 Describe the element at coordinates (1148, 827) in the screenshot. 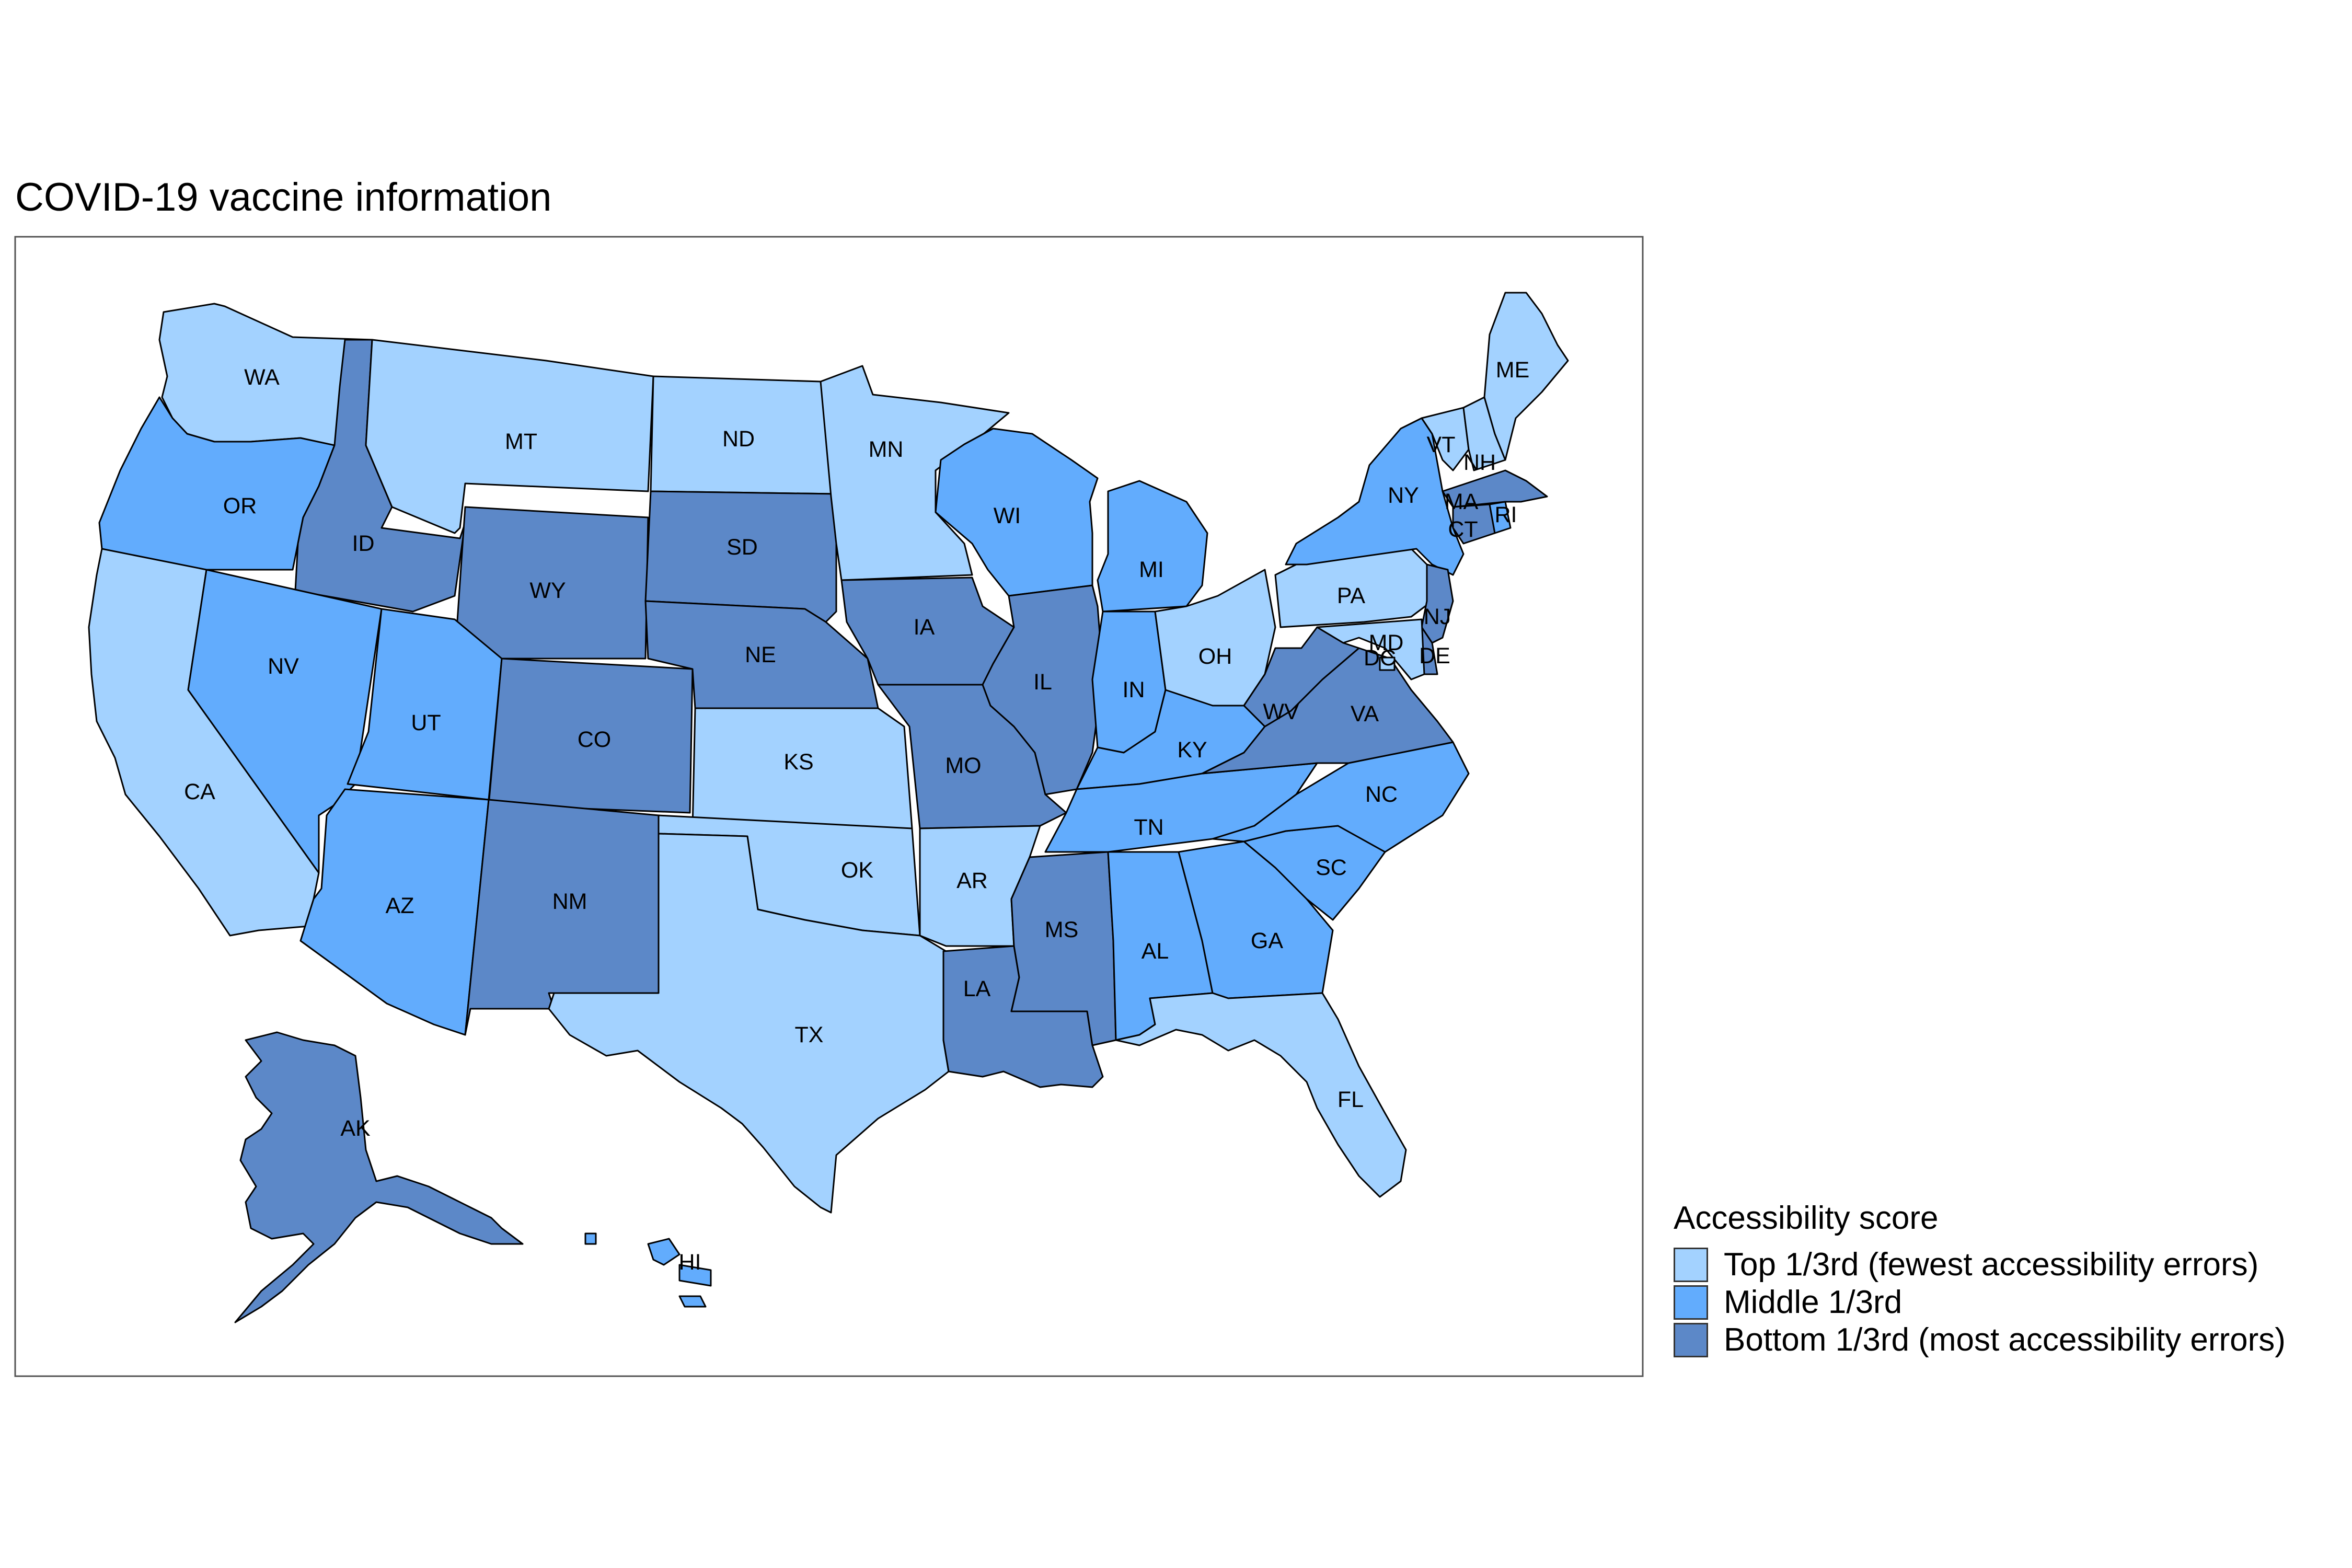

I see `state-label-tn: TN` at that location.